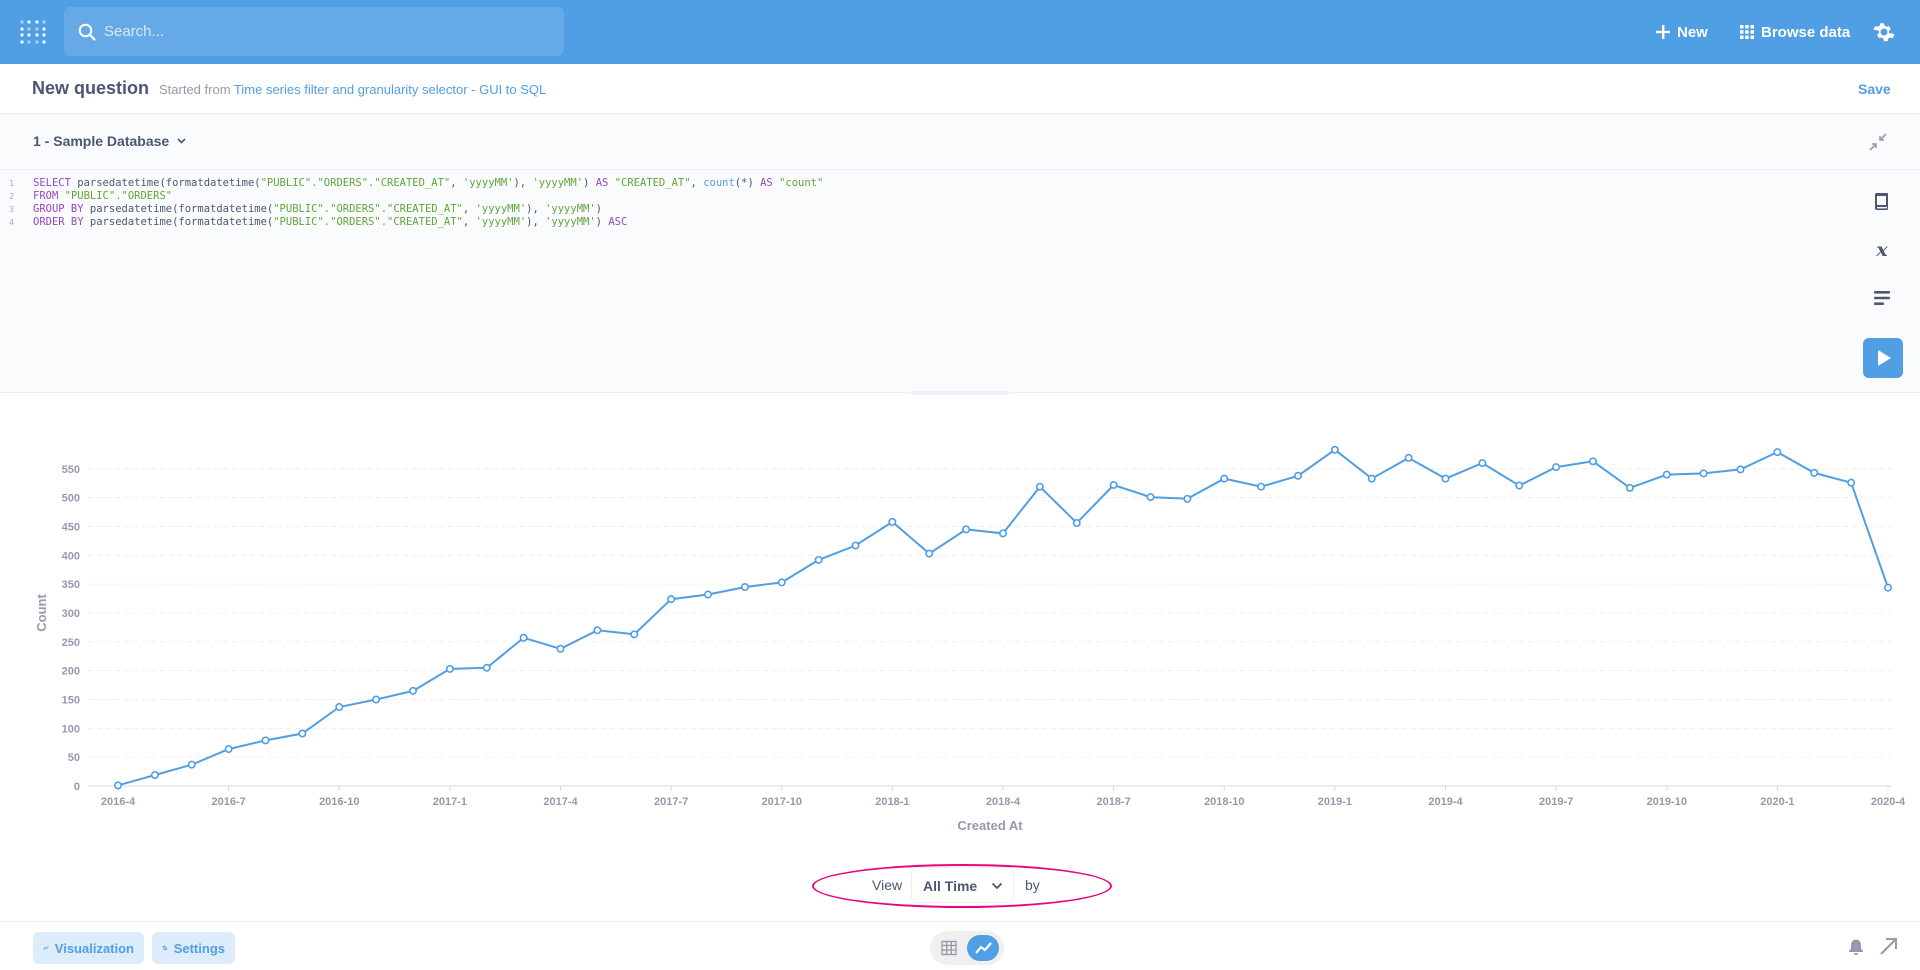 The image size is (1920, 970). I want to click on view-toggle, so click(967, 948).